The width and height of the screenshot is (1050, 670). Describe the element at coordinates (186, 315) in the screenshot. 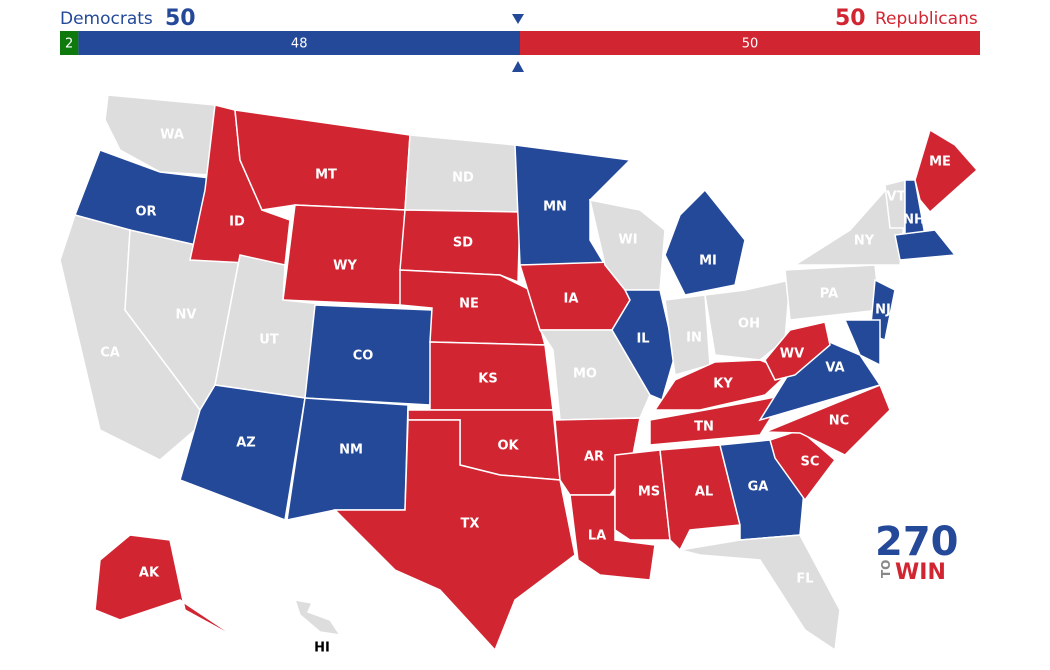

I see `state-label: NV` at that location.